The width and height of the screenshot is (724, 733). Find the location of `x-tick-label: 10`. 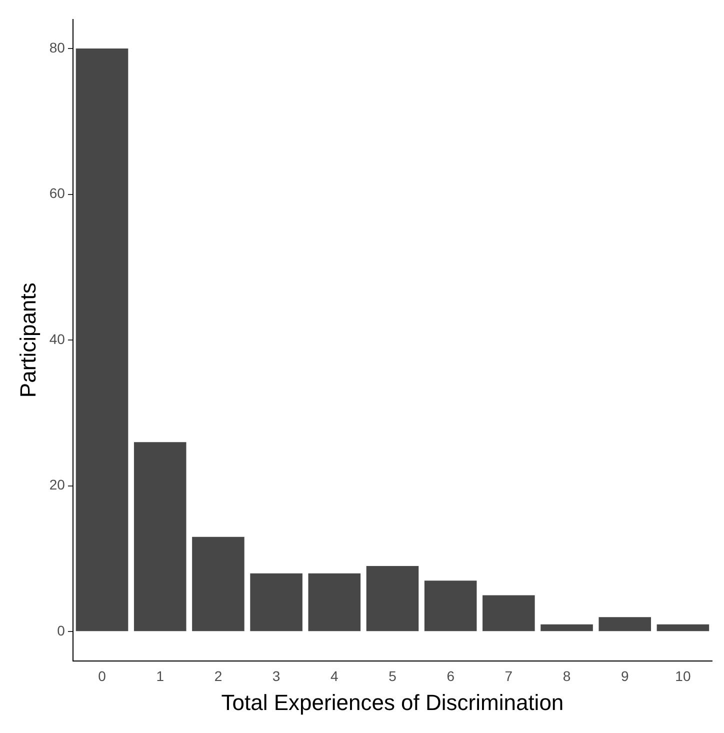

x-tick-label: 10 is located at coordinates (683, 676).